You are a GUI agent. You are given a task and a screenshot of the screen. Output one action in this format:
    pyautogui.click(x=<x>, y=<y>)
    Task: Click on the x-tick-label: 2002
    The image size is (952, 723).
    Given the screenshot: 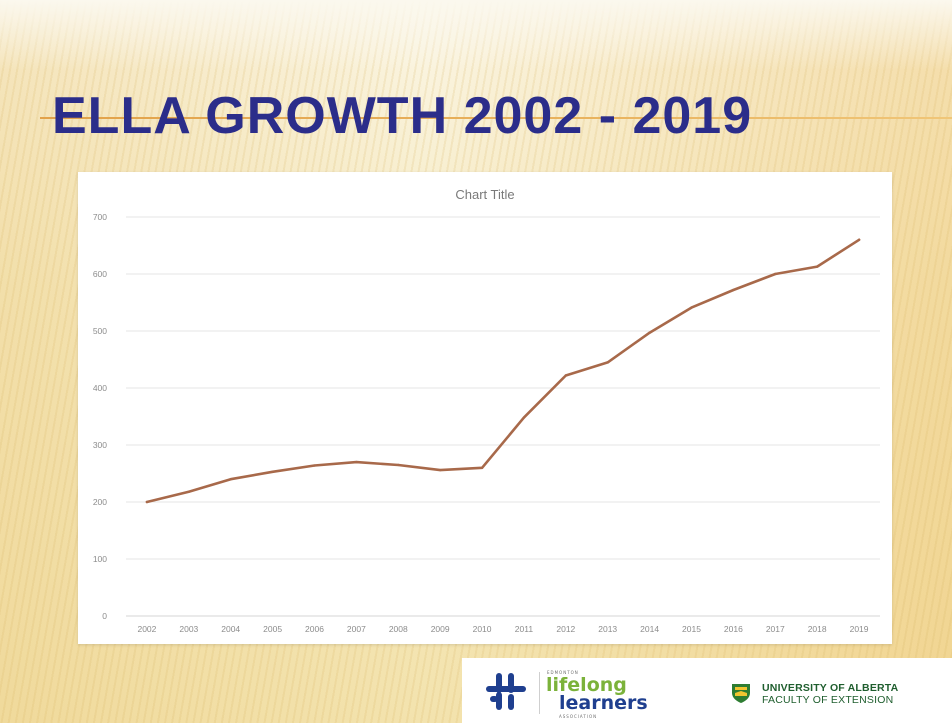 What is the action you would take?
    pyautogui.click(x=146, y=629)
    